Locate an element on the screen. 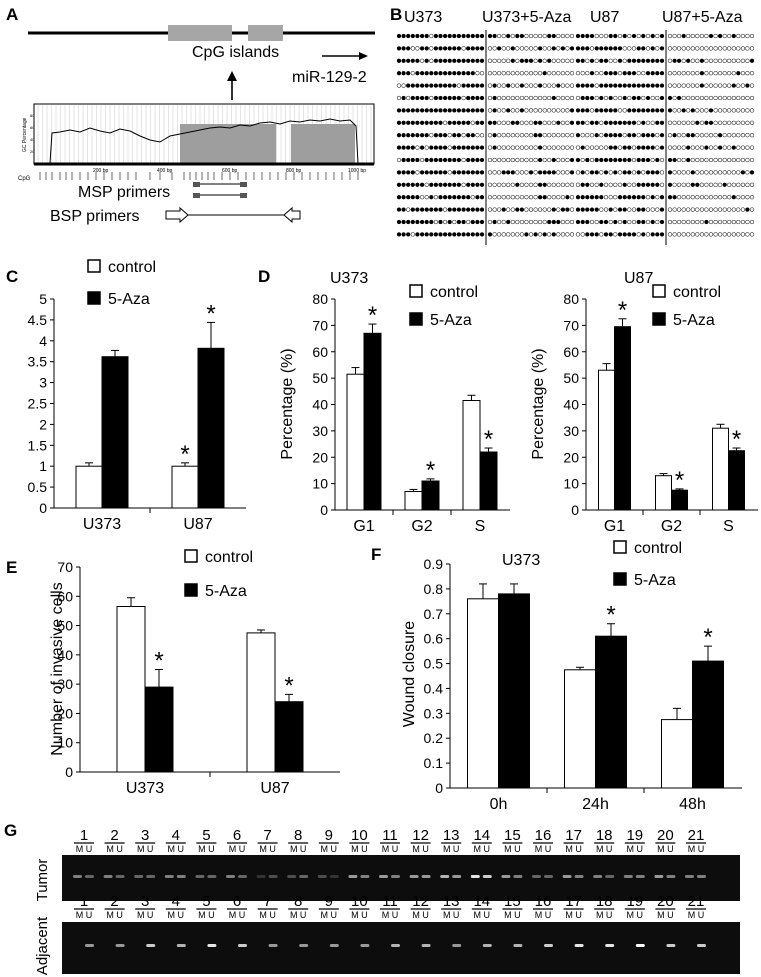 The width and height of the screenshot is (761, 977). bar-control-u373 is located at coordinates (131, 689).